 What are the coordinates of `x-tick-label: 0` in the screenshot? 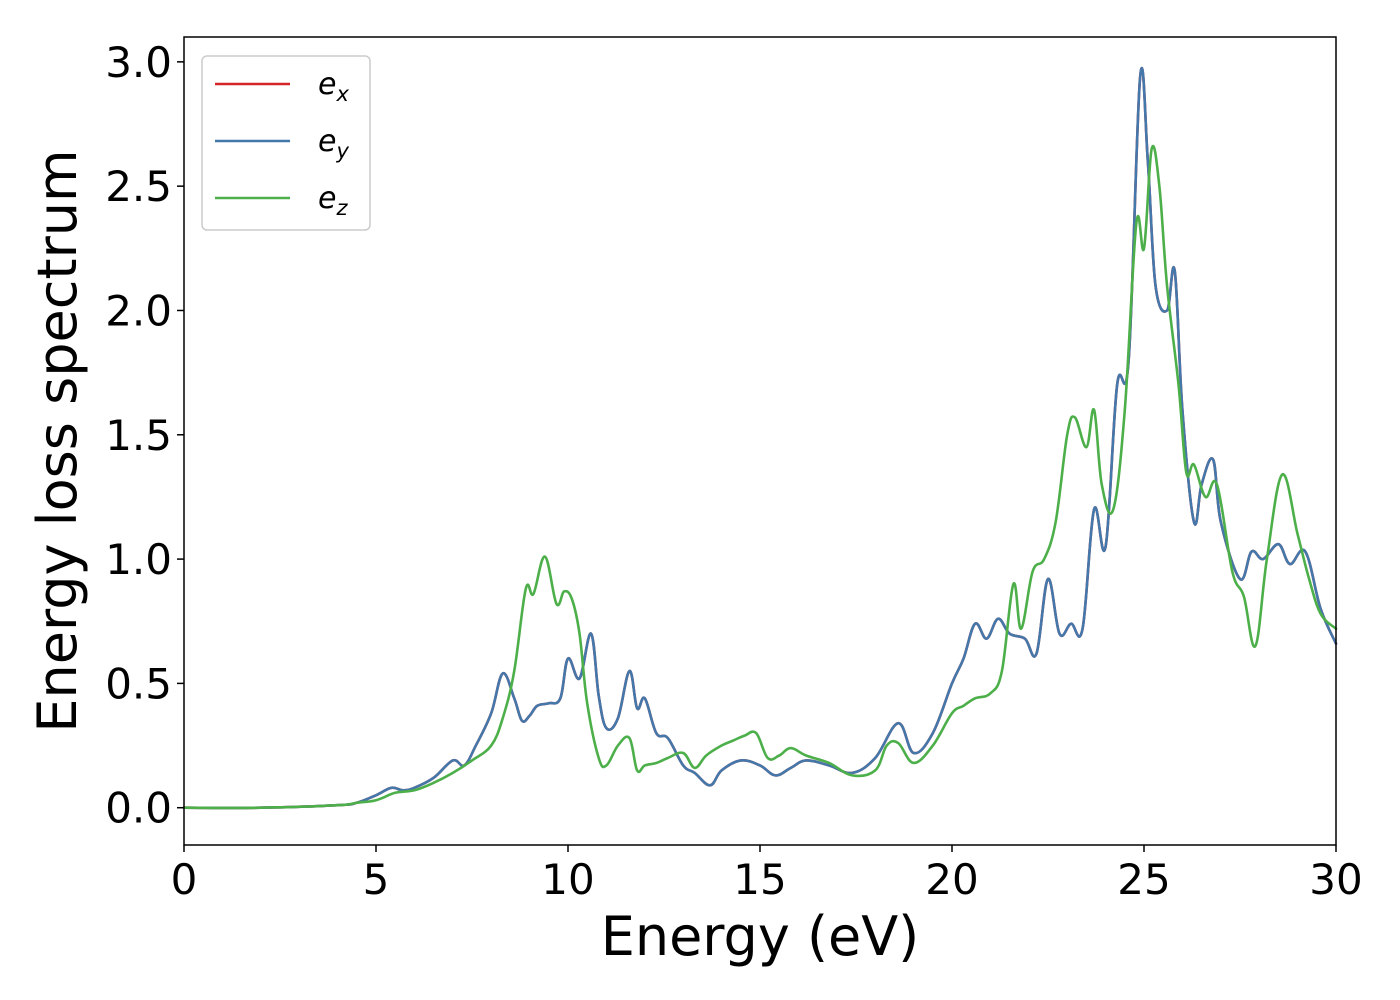 It's located at (184, 879).